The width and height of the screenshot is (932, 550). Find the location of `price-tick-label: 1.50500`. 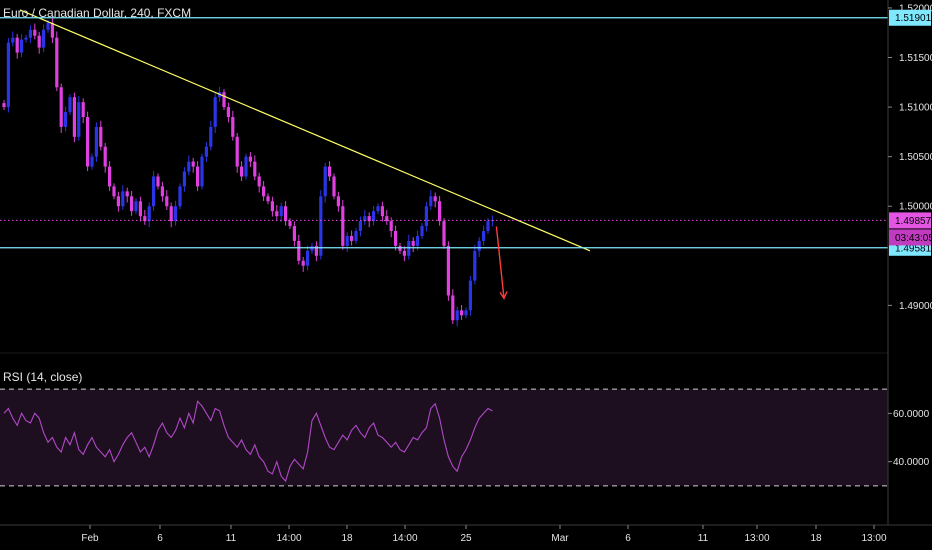

price-tick-label: 1.50500 is located at coordinates (915, 157).